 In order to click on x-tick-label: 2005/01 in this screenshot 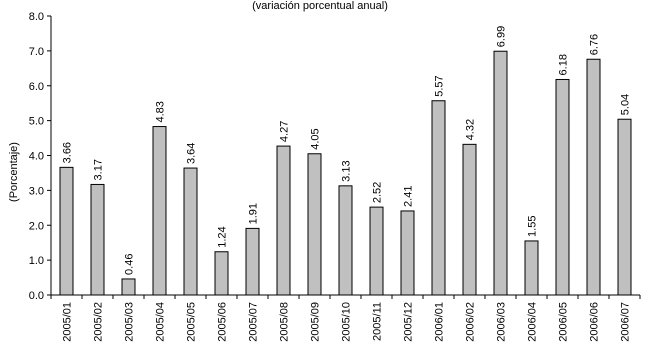, I will do `click(68, 322)`.